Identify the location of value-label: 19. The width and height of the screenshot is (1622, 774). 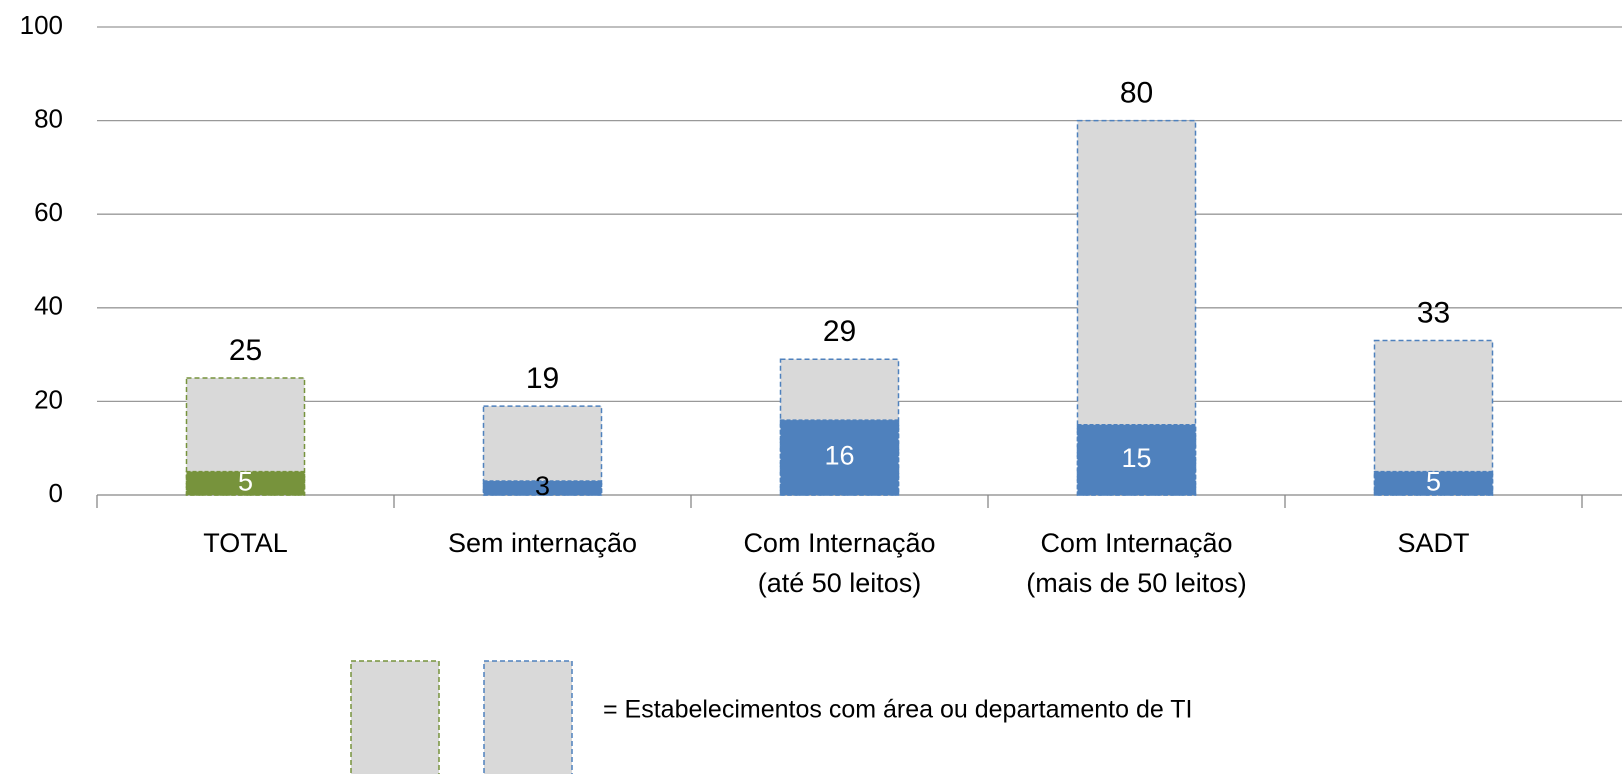
(542, 378).